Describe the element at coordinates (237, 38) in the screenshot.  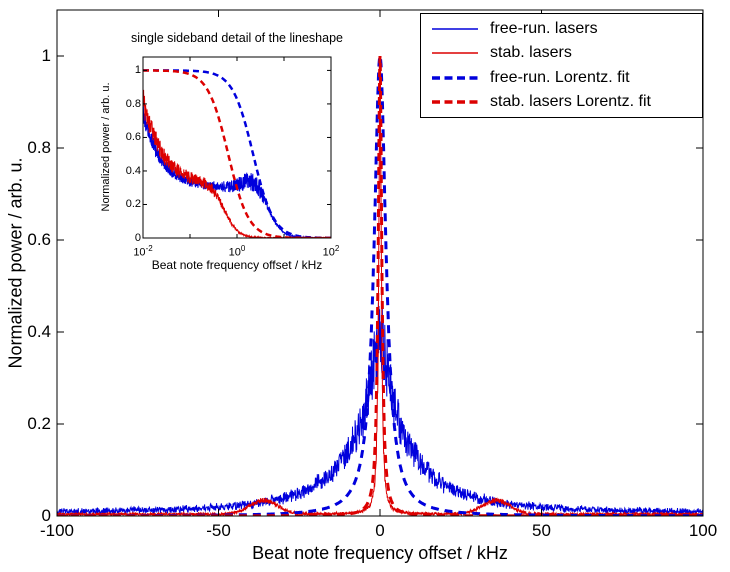
I see `inset-title: single sideband detail of the lineshape` at that location.